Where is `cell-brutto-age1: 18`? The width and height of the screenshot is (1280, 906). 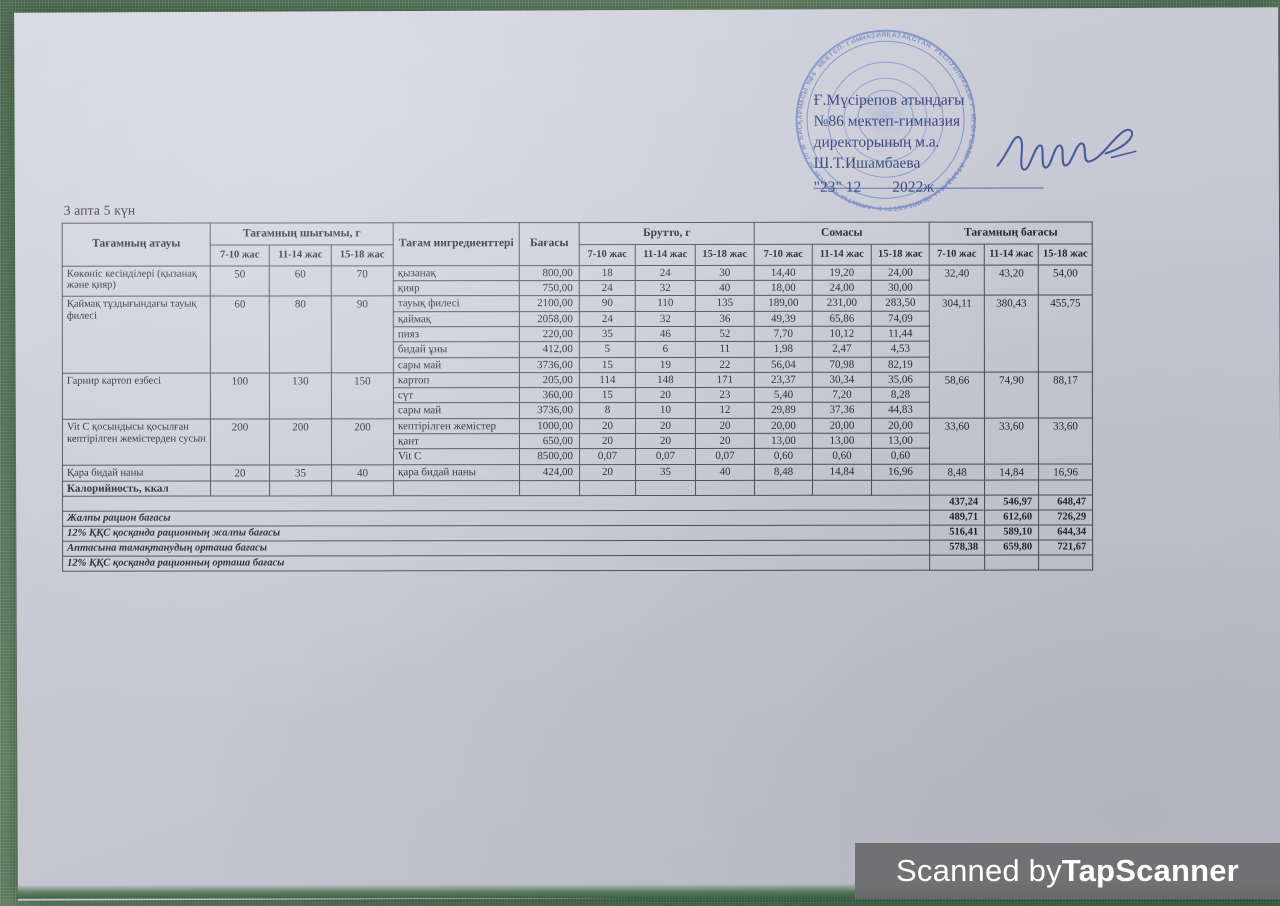
cell-brutto-age1: 18 is located at coordinates (607, 273).